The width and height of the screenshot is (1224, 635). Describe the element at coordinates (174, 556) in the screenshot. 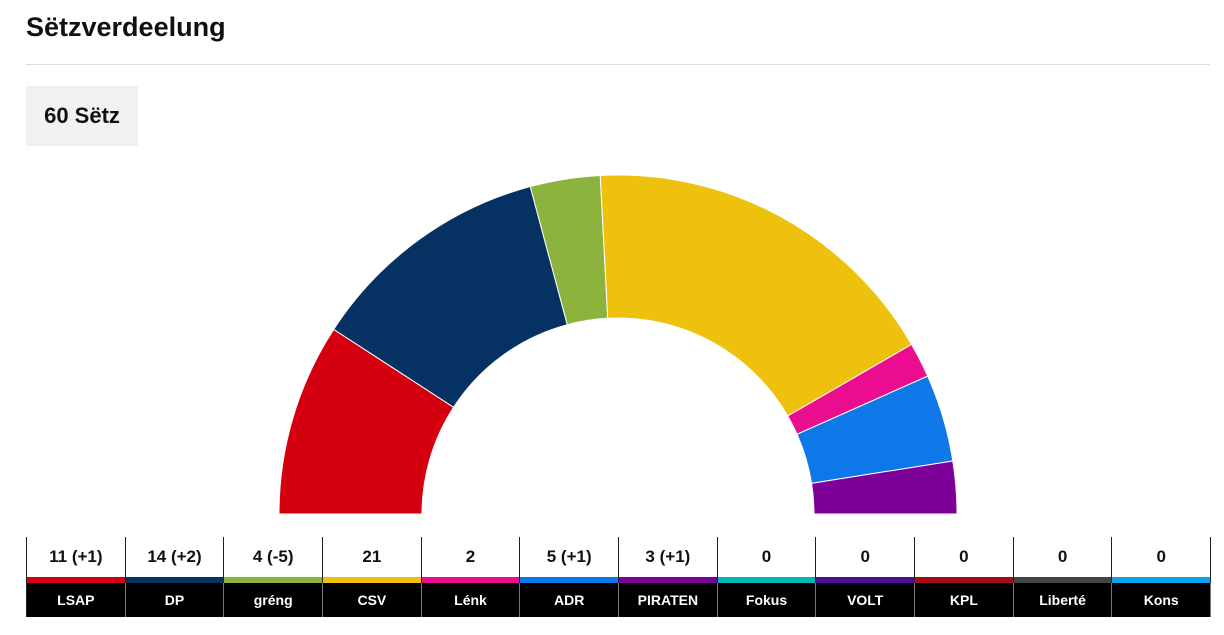

I see `seat-count: 14 (+2)` at that location.